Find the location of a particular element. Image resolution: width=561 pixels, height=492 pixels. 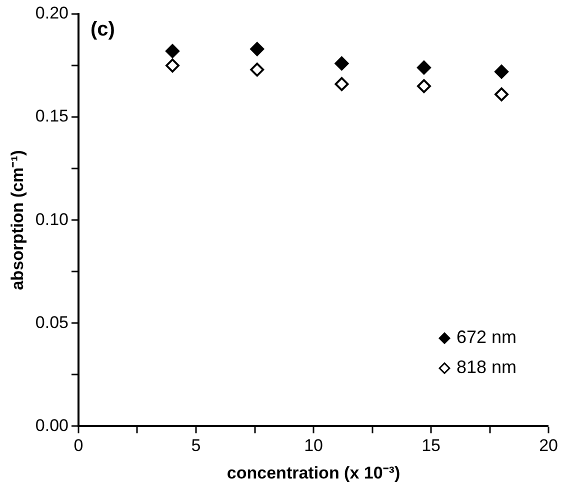

x-tick-label: 15 is located at coordinates (431, 446).